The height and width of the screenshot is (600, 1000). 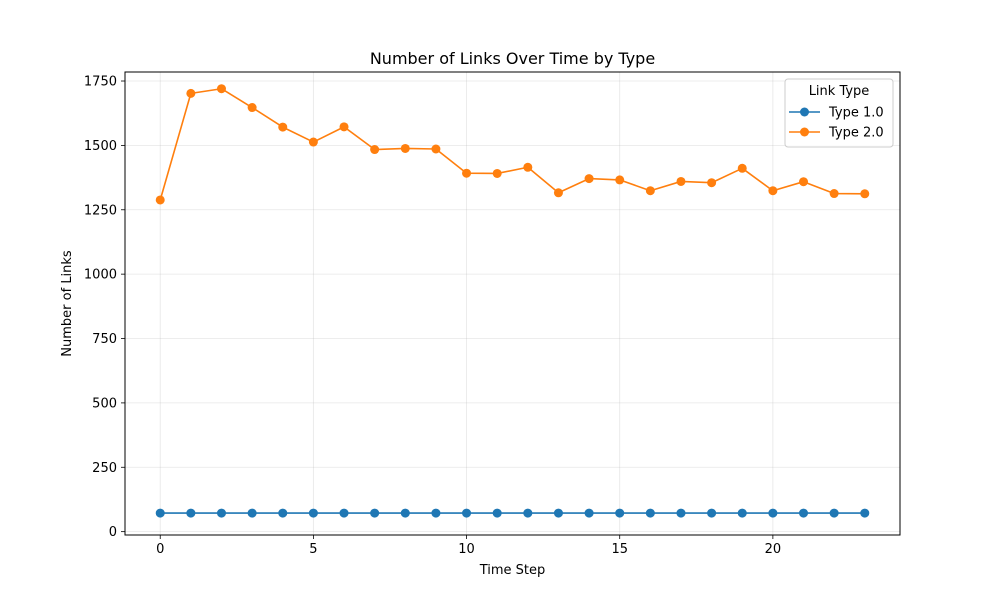 What do you see at coordinates (104, 468) in the screenshot?
I see `y-tick-label: 250` at bounding box center [104, 468].